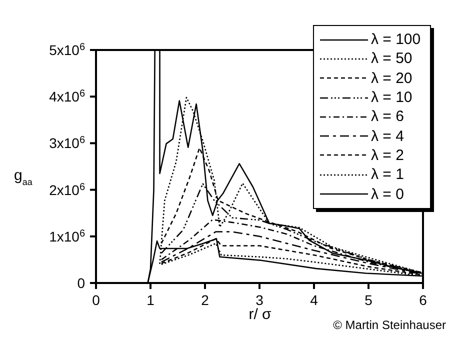 Image resolution: width=454 pixels, height=338 pixels. What do you see at coordinates (205, 300) in the screenshot?
I see `x-tick-label: 2` at bounding box center [205, 300].